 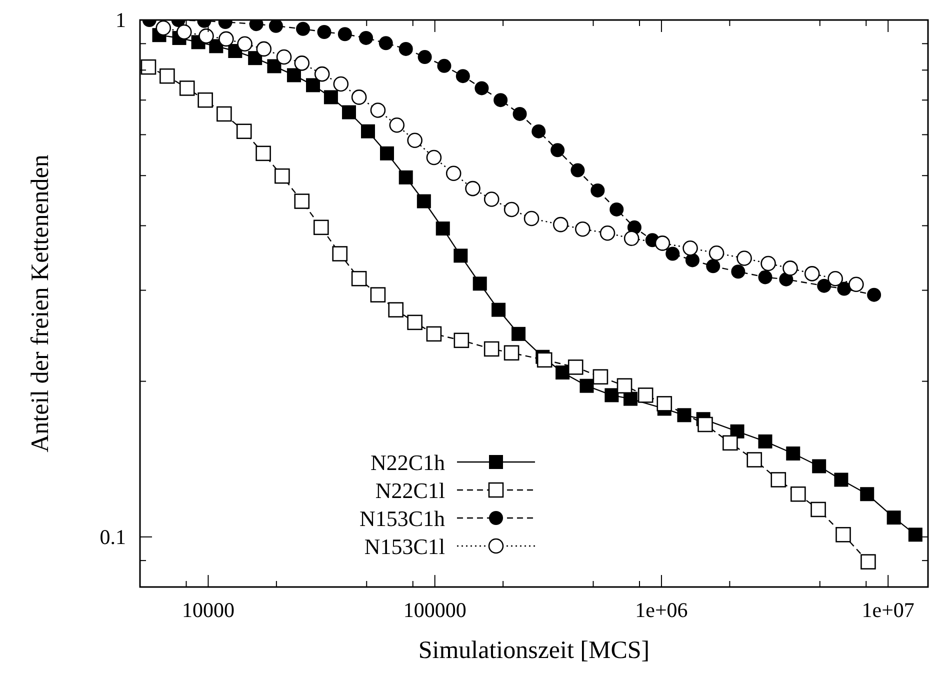 What do you see at coordinates (407, 462) in the screenshot?
I see `legend-label: N22C1h` at bounding box center [407, 462].